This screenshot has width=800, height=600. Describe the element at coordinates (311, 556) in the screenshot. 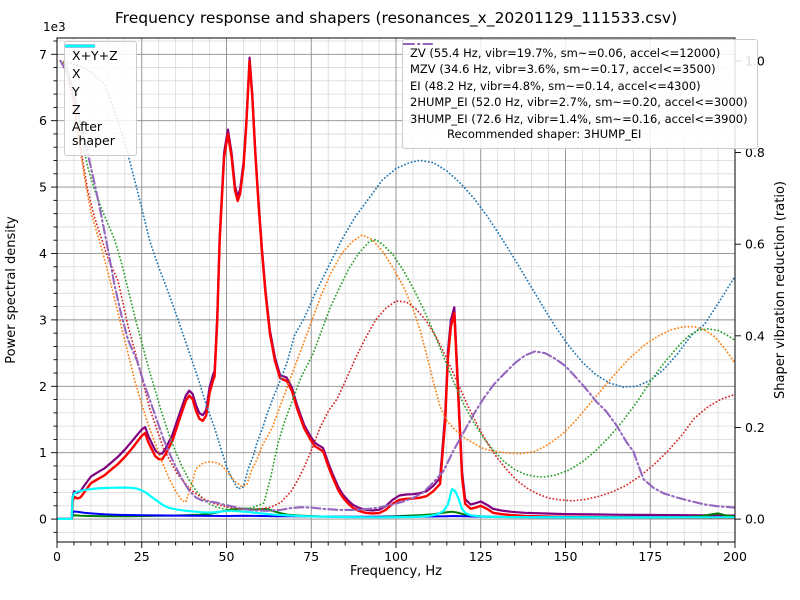

I see `x-tick-label: 75` at that location.